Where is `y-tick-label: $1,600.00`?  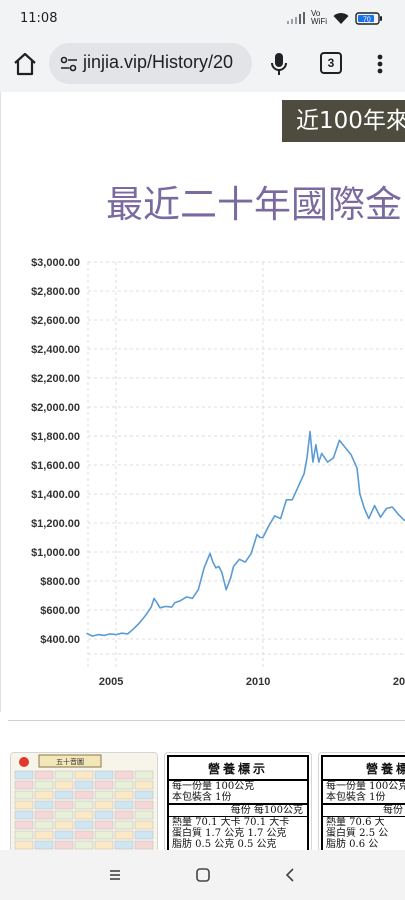 y-tick-label: $1,600.00 is located at coordinates (55, 466).